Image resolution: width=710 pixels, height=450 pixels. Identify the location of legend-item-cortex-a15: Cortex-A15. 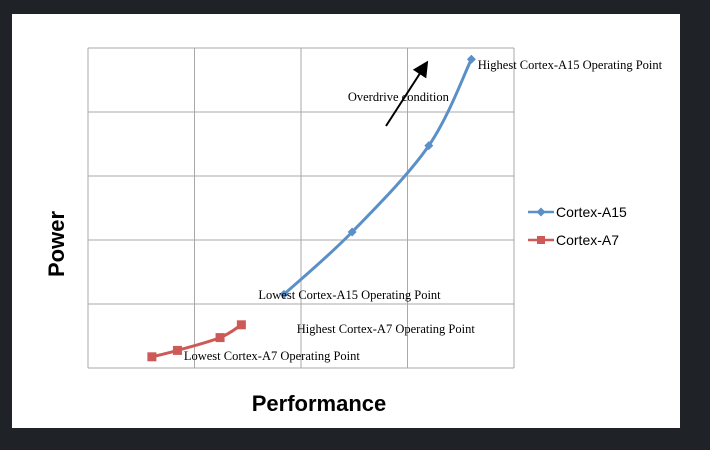
(577, 212).